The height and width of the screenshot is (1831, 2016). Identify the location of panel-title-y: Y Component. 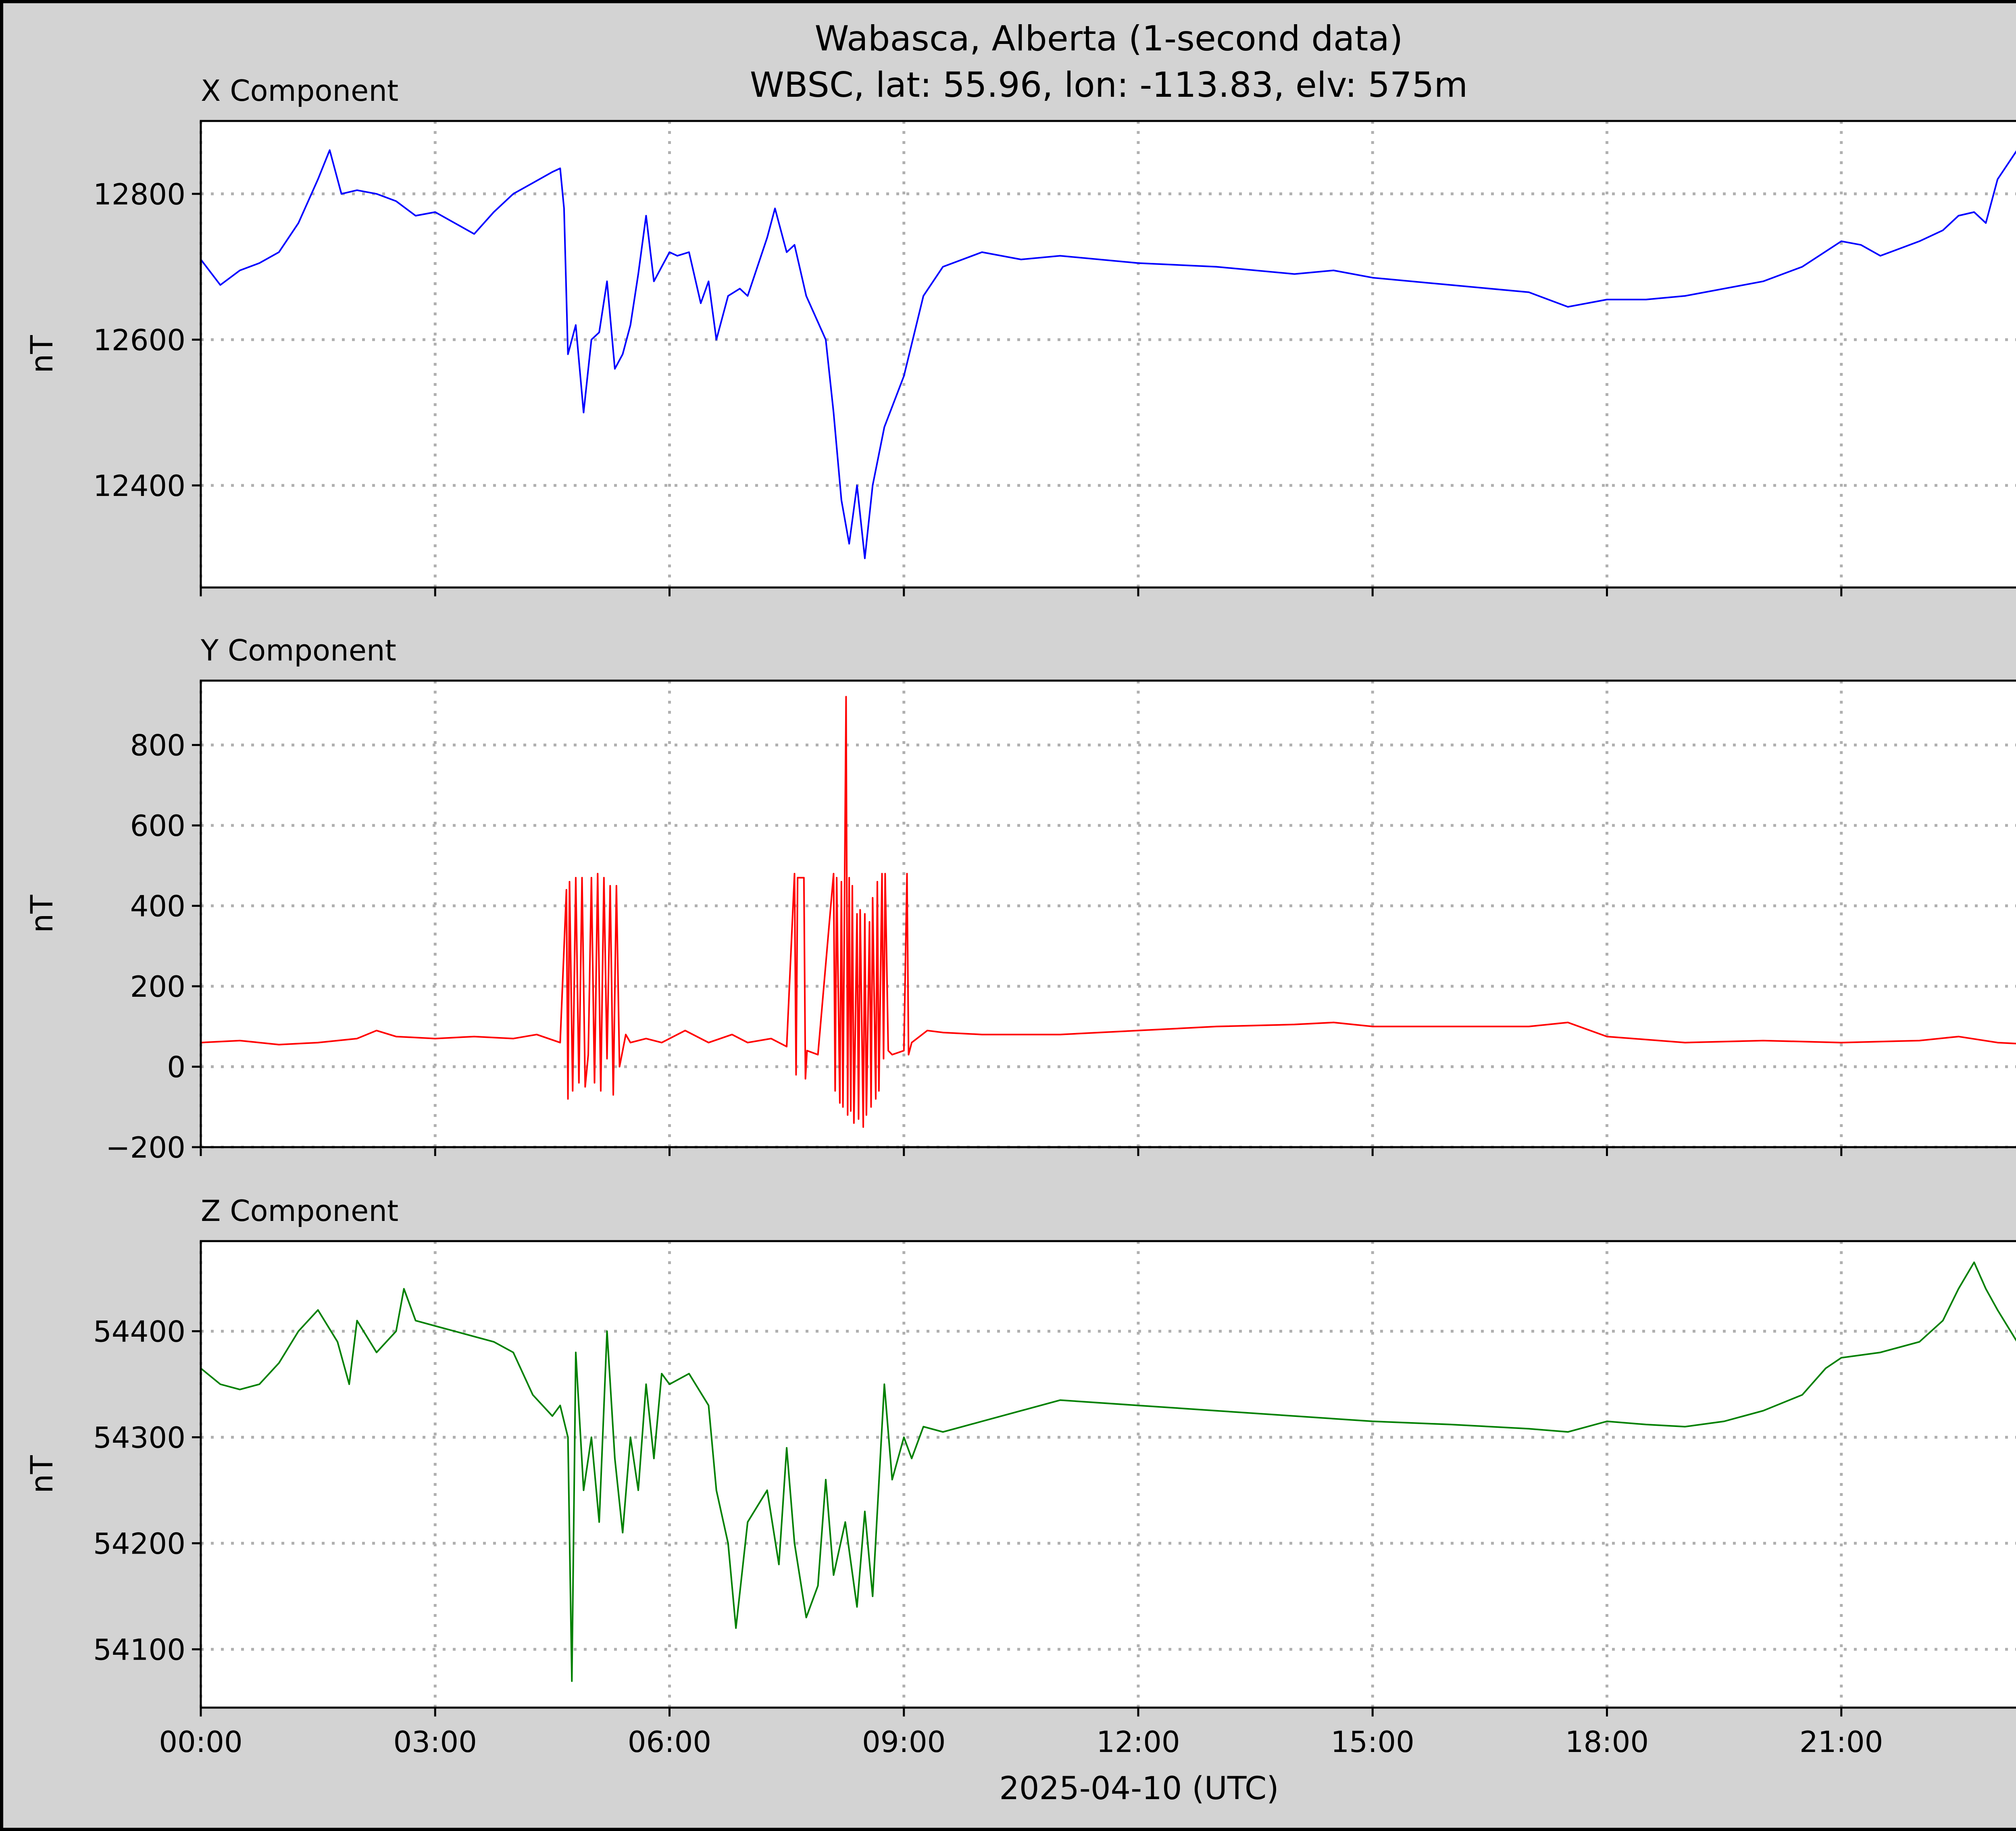
(298, 650).